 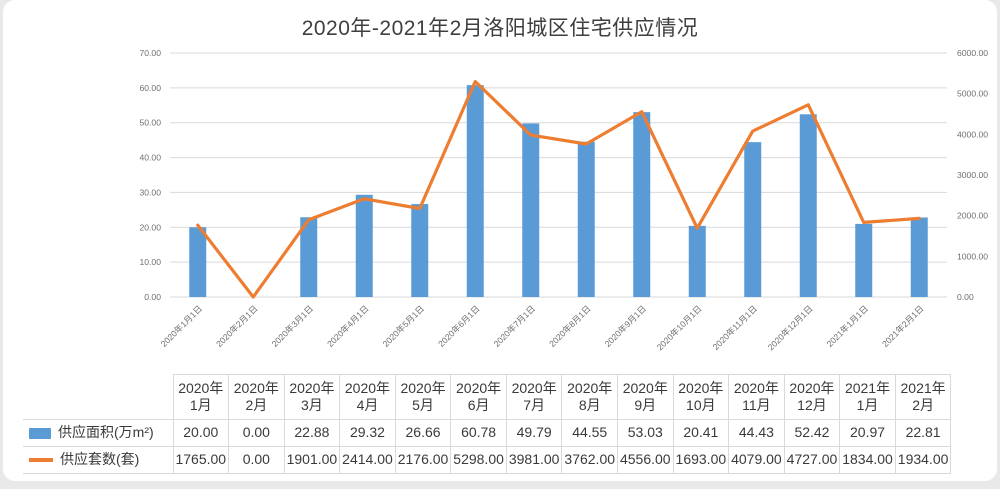 I want to click on column-header: 2020年 12月, so click(x=812, y=397).